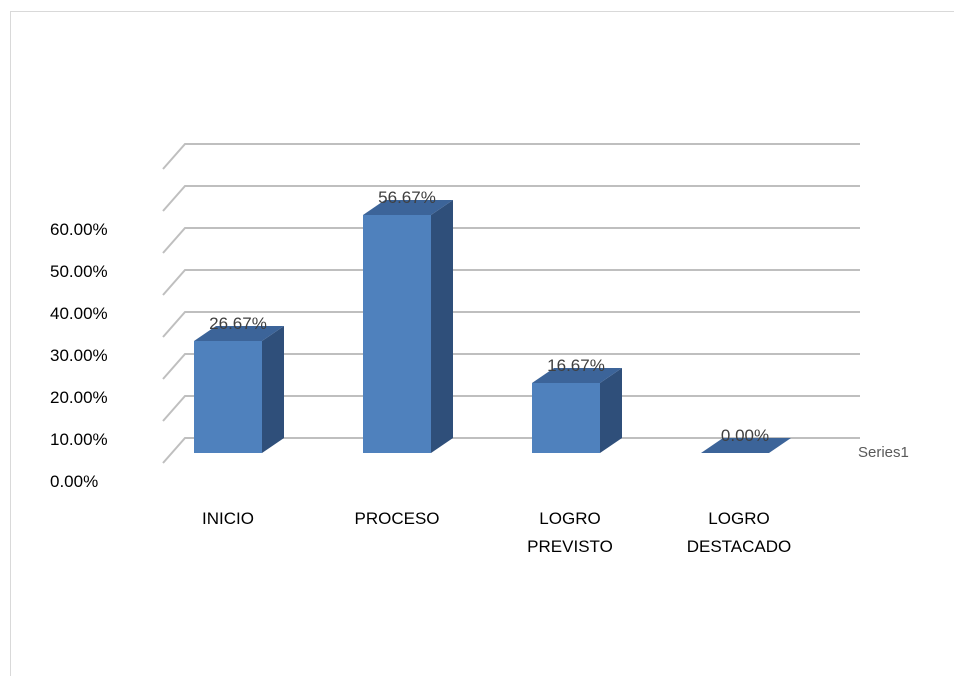  I want to click on y-tick-label: 0.00%, so click(74, 481).